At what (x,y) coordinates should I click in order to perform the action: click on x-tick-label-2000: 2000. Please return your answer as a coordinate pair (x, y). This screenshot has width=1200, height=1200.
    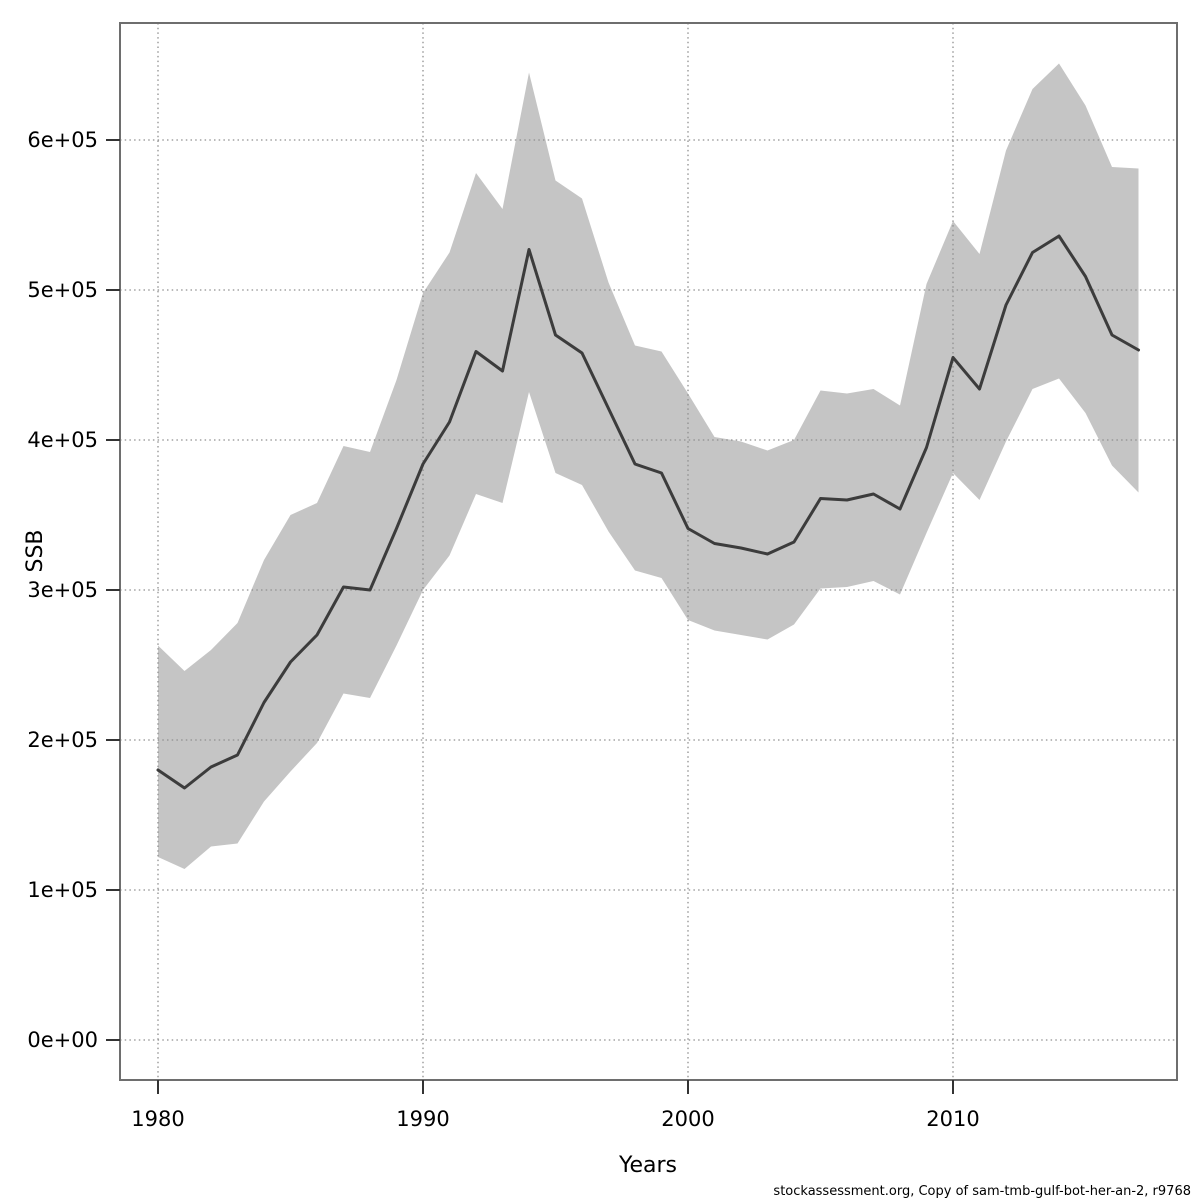
    Looking at the image, I should click on (687, 1119).